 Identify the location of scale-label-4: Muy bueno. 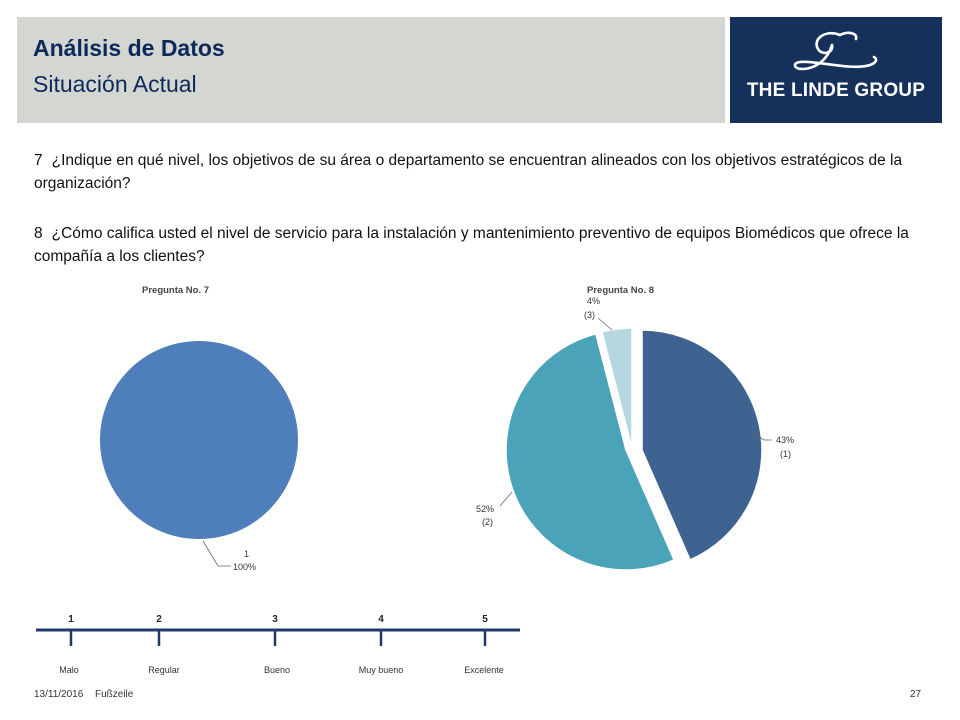
(381, 670).